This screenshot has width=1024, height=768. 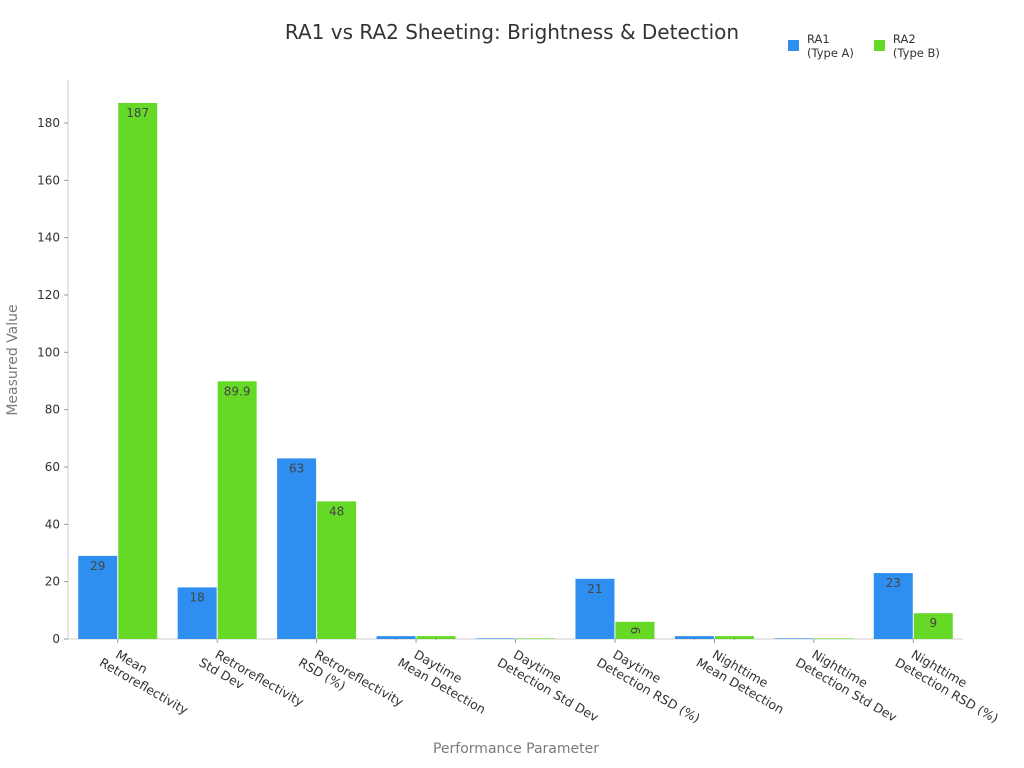 I want to click on x-category-label: NighttimeDetection Std Dev, so click(x=850, y=683).